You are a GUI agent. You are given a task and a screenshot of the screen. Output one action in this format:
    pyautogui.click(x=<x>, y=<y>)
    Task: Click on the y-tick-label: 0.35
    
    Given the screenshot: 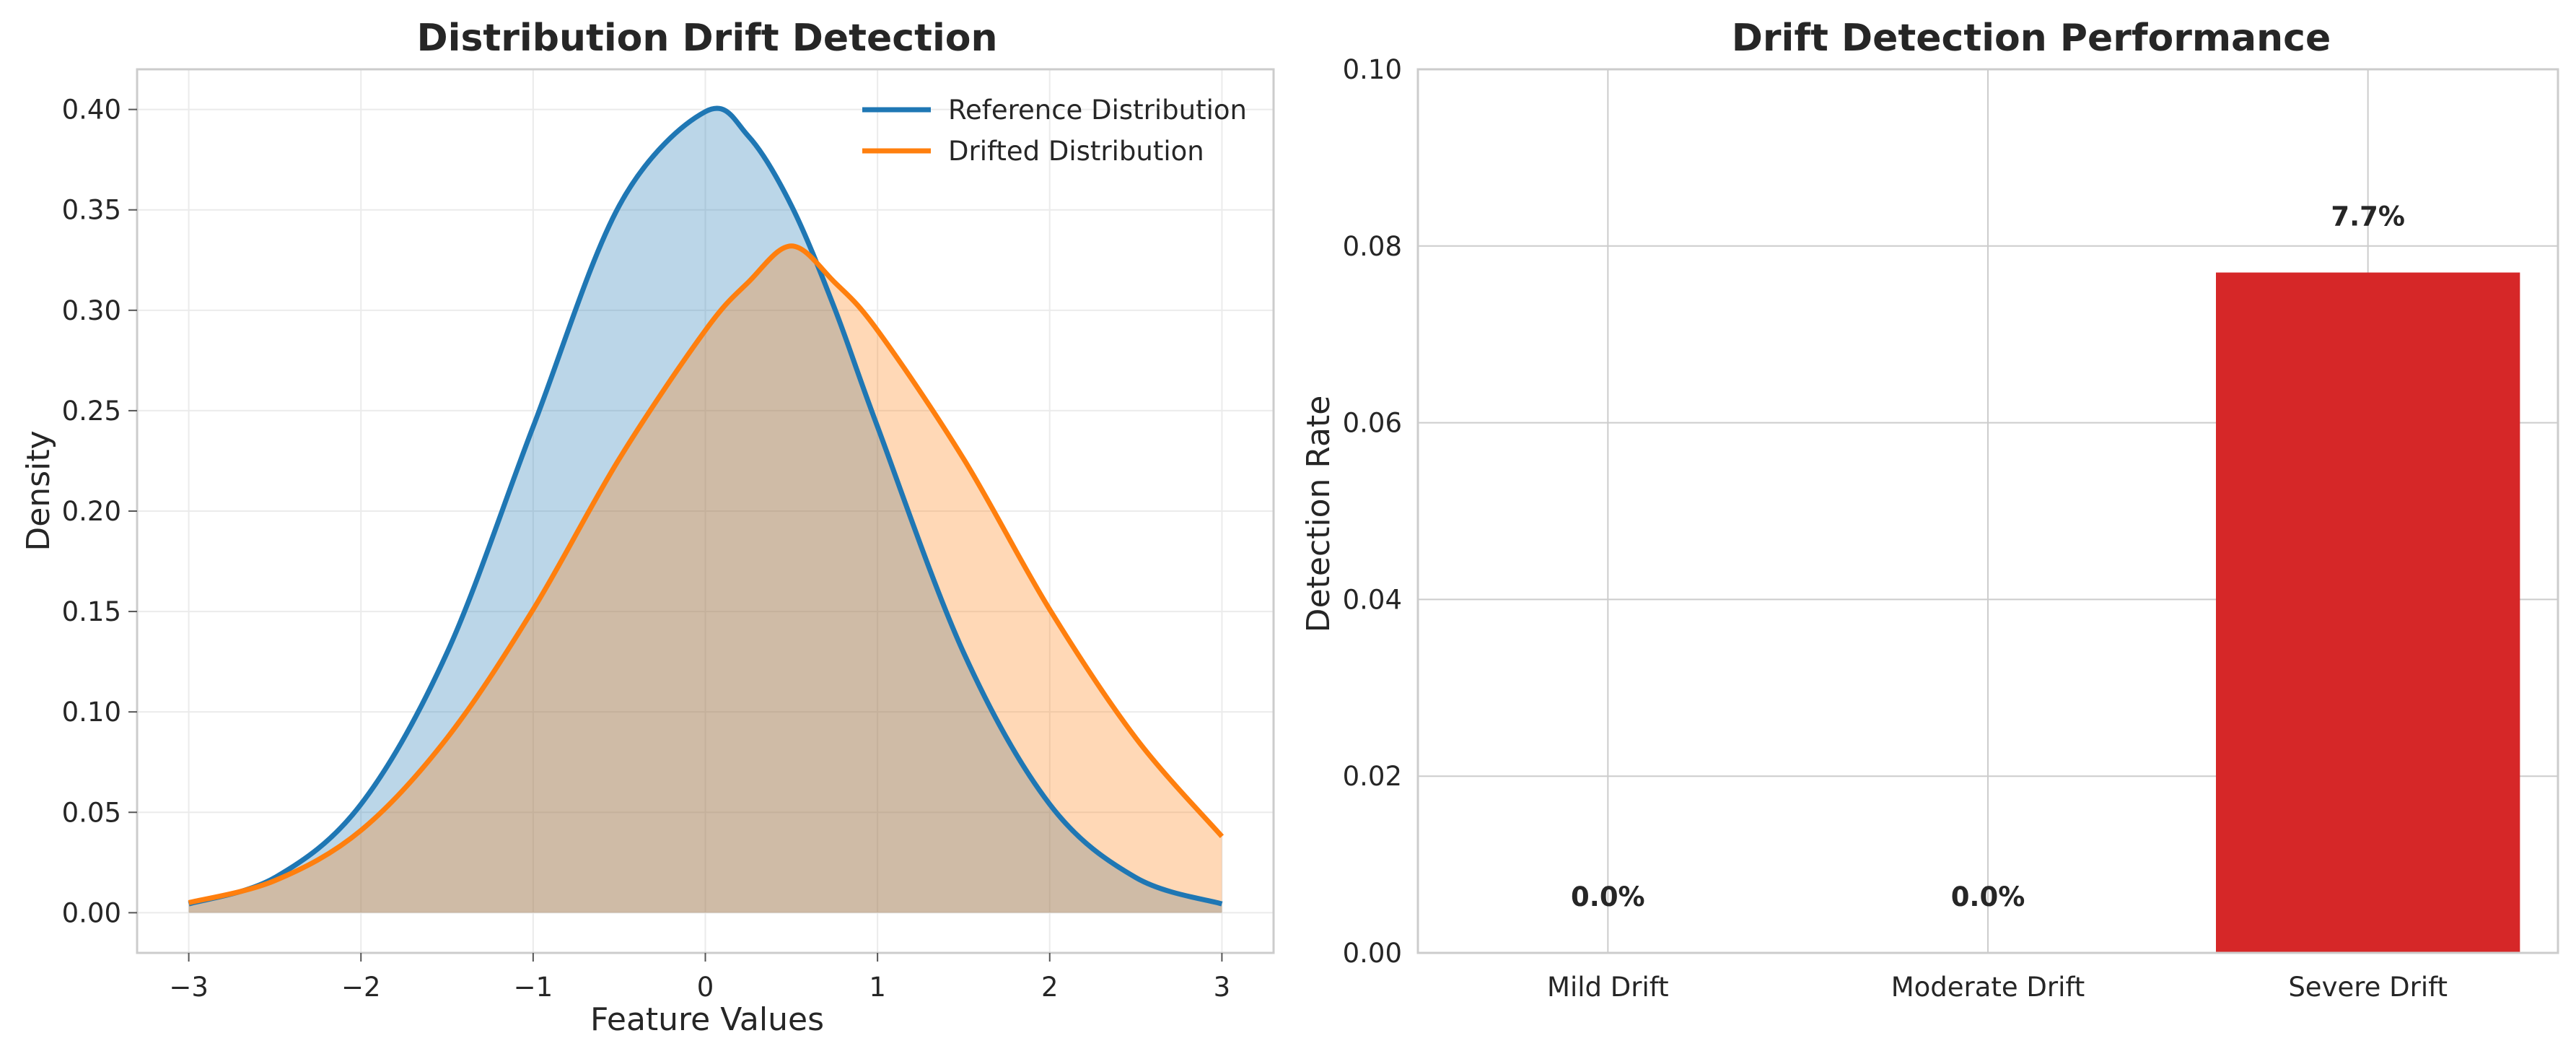 What is the action you would take?
    pyautogui.click(x=91, y=210)
    